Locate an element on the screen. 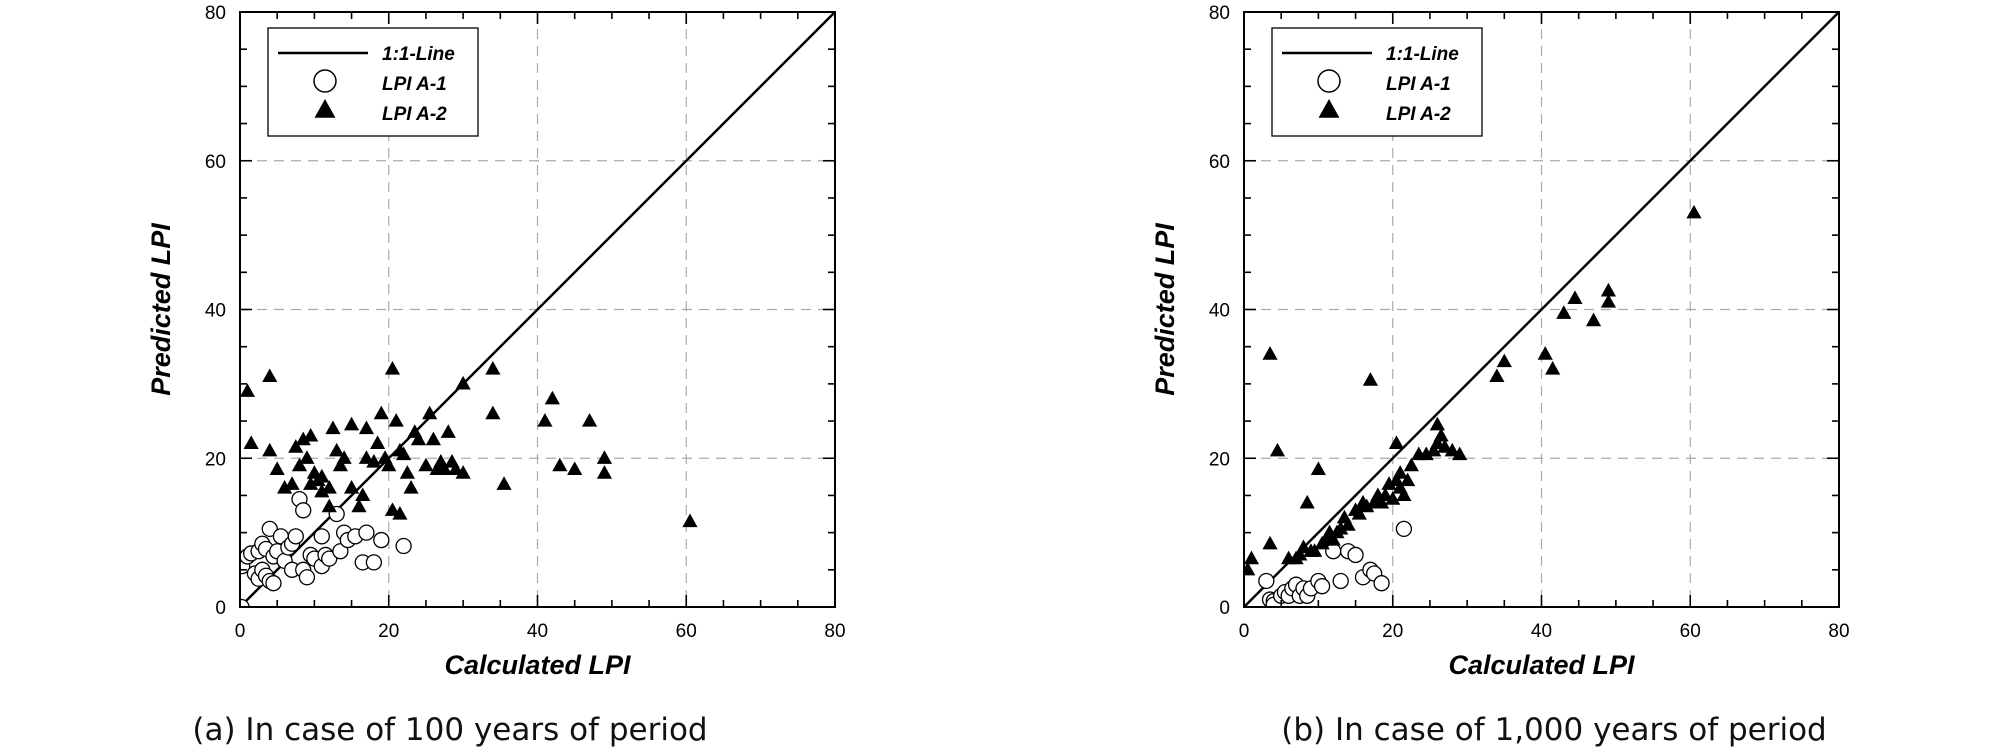 Image resolution: width=2008 pixels, height=750 pixels. x-axis-title: Calculated LPI is located at coordinates (1541, 665).